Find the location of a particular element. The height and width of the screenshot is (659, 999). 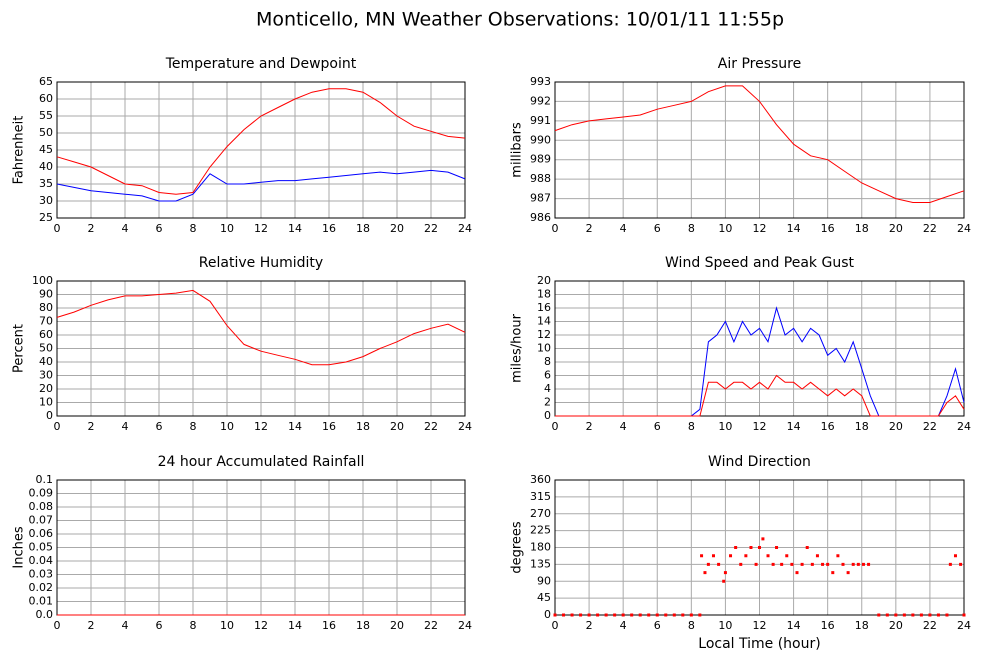

y-tick-label: 6 is located at coordinates (547, 375).